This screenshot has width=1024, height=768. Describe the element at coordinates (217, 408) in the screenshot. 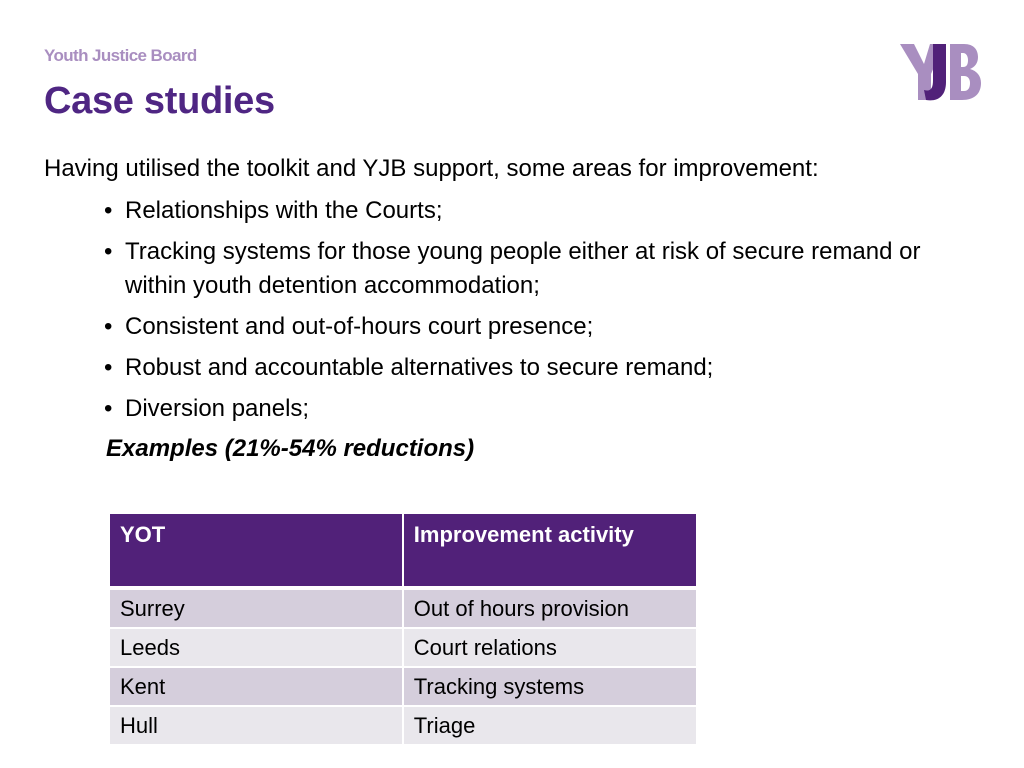

I see `list-item-text: Diversion panels;` at that location.